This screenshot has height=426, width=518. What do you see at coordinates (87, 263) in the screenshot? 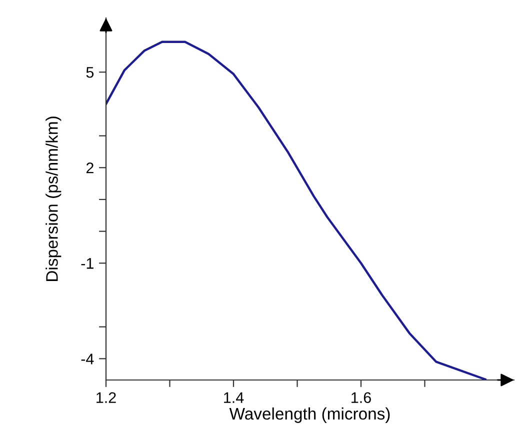
I see `y-tick-label: -1` at bounding box center [87, 263].